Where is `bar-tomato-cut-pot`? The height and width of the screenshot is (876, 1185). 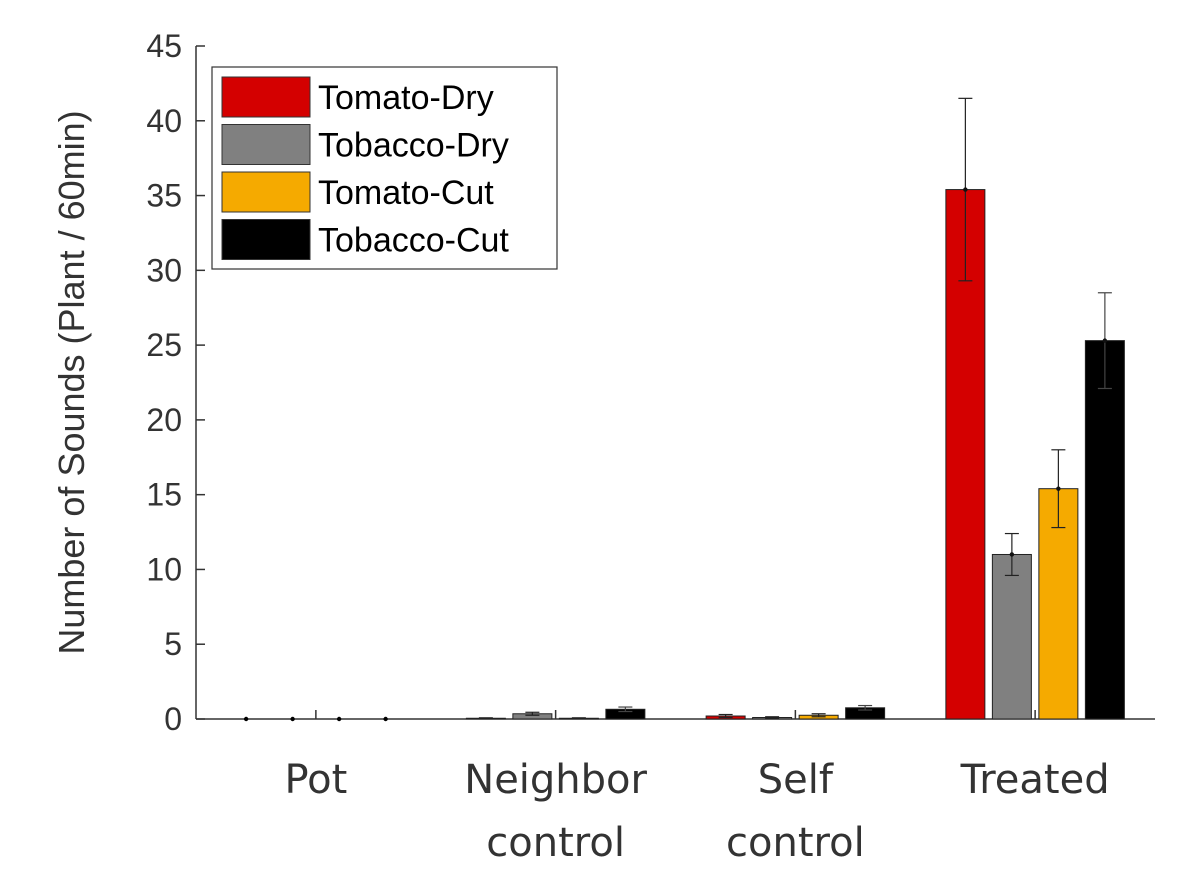
bar-tomato-cut-pot is located at coordinates (339, 719).